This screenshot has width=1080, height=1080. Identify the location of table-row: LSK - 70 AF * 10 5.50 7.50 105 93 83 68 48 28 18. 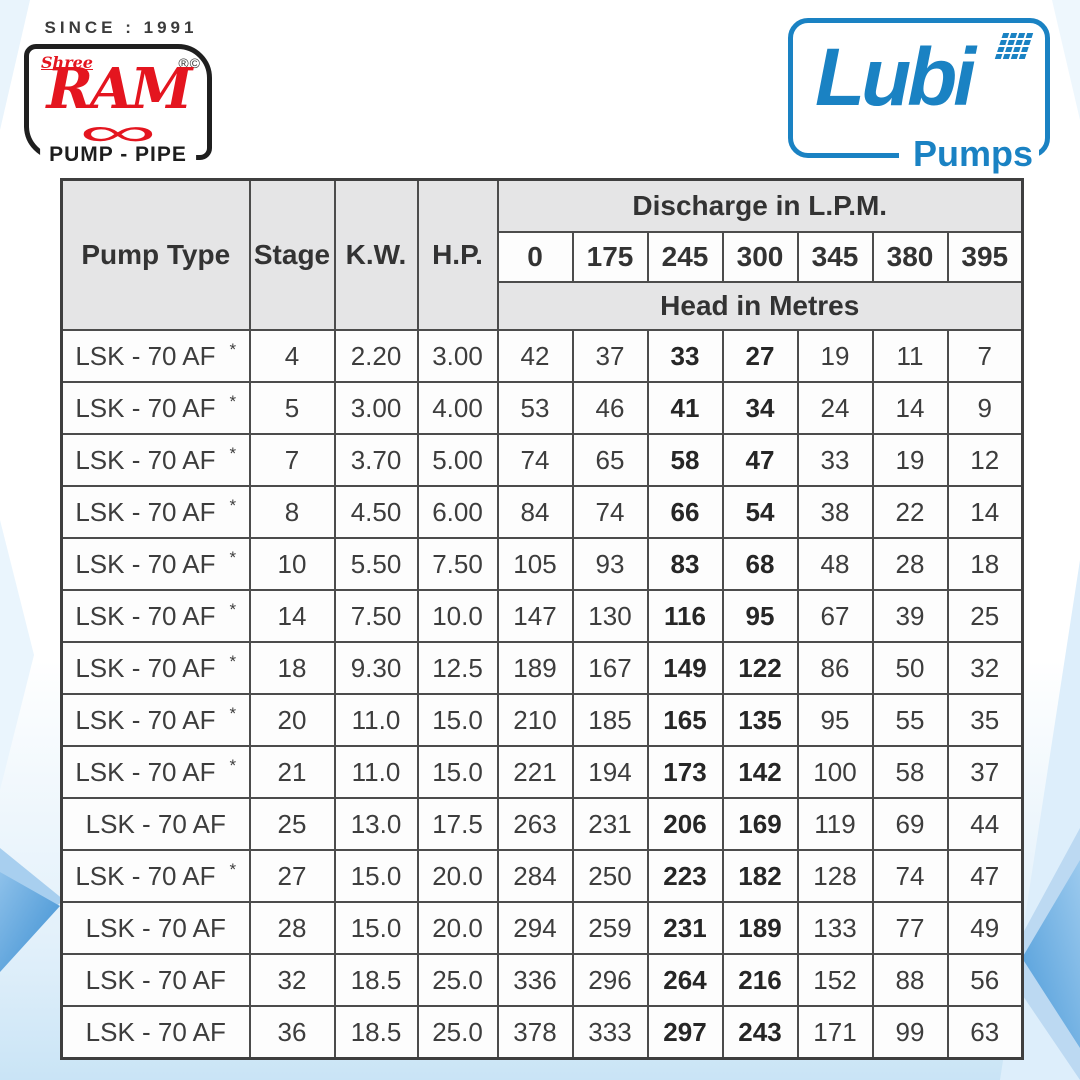
(542, 564).